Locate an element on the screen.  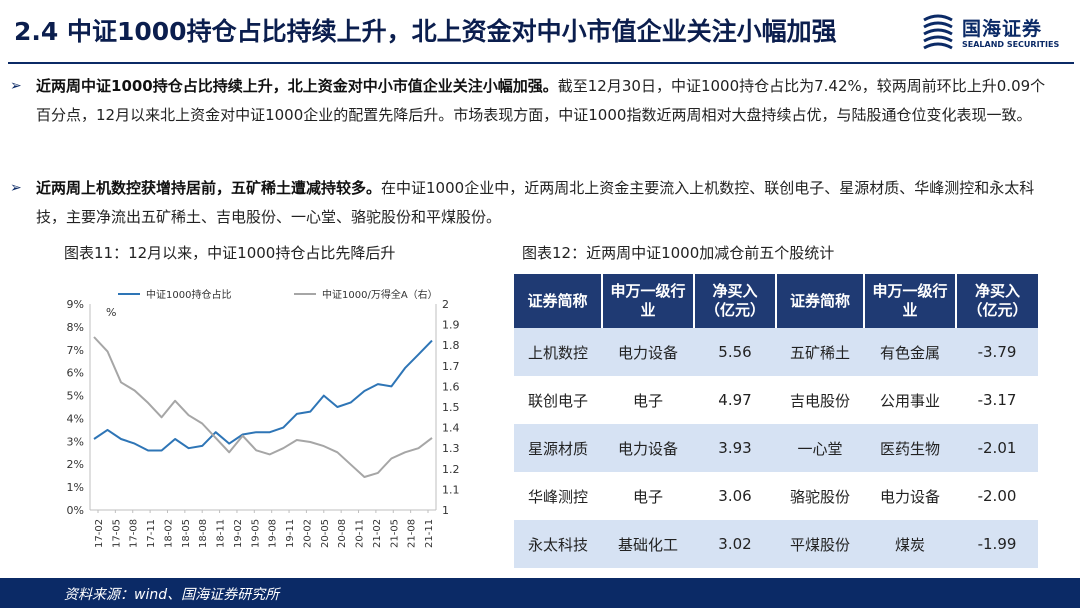
table-cell: 上机数控 is located at coordinates (558, 352).